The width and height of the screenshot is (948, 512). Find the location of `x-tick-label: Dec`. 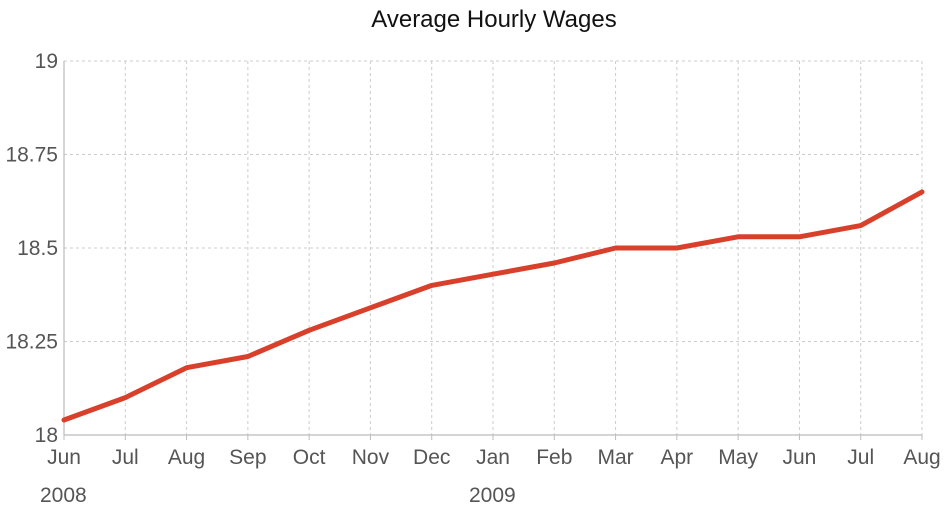

x-tick-label: Dec is located at coordinates (431, 457).